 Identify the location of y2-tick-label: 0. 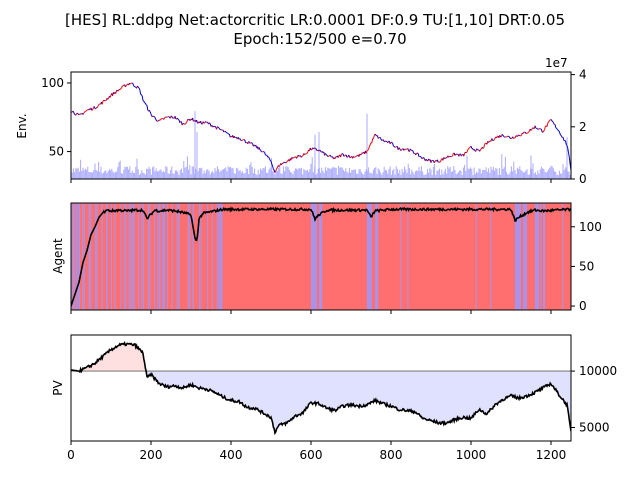
(583, 179).